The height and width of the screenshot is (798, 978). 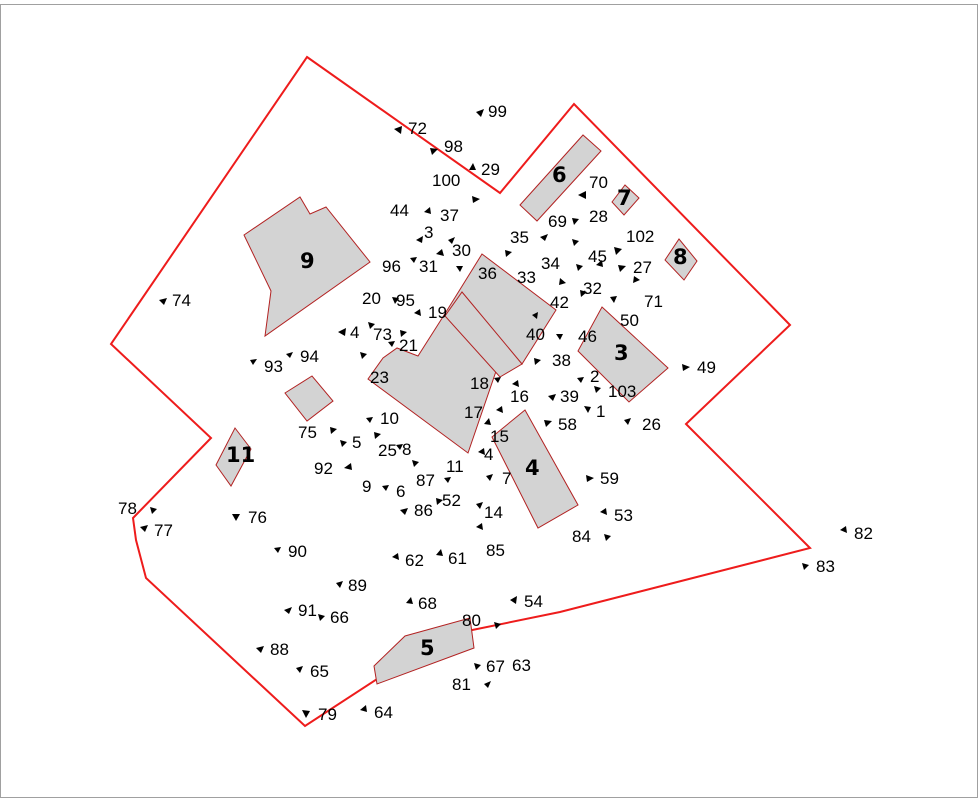 What do you see at coordinates (453, 146) in the screenshot?
I see `point-label: 98` at bounding box center [453, 146].